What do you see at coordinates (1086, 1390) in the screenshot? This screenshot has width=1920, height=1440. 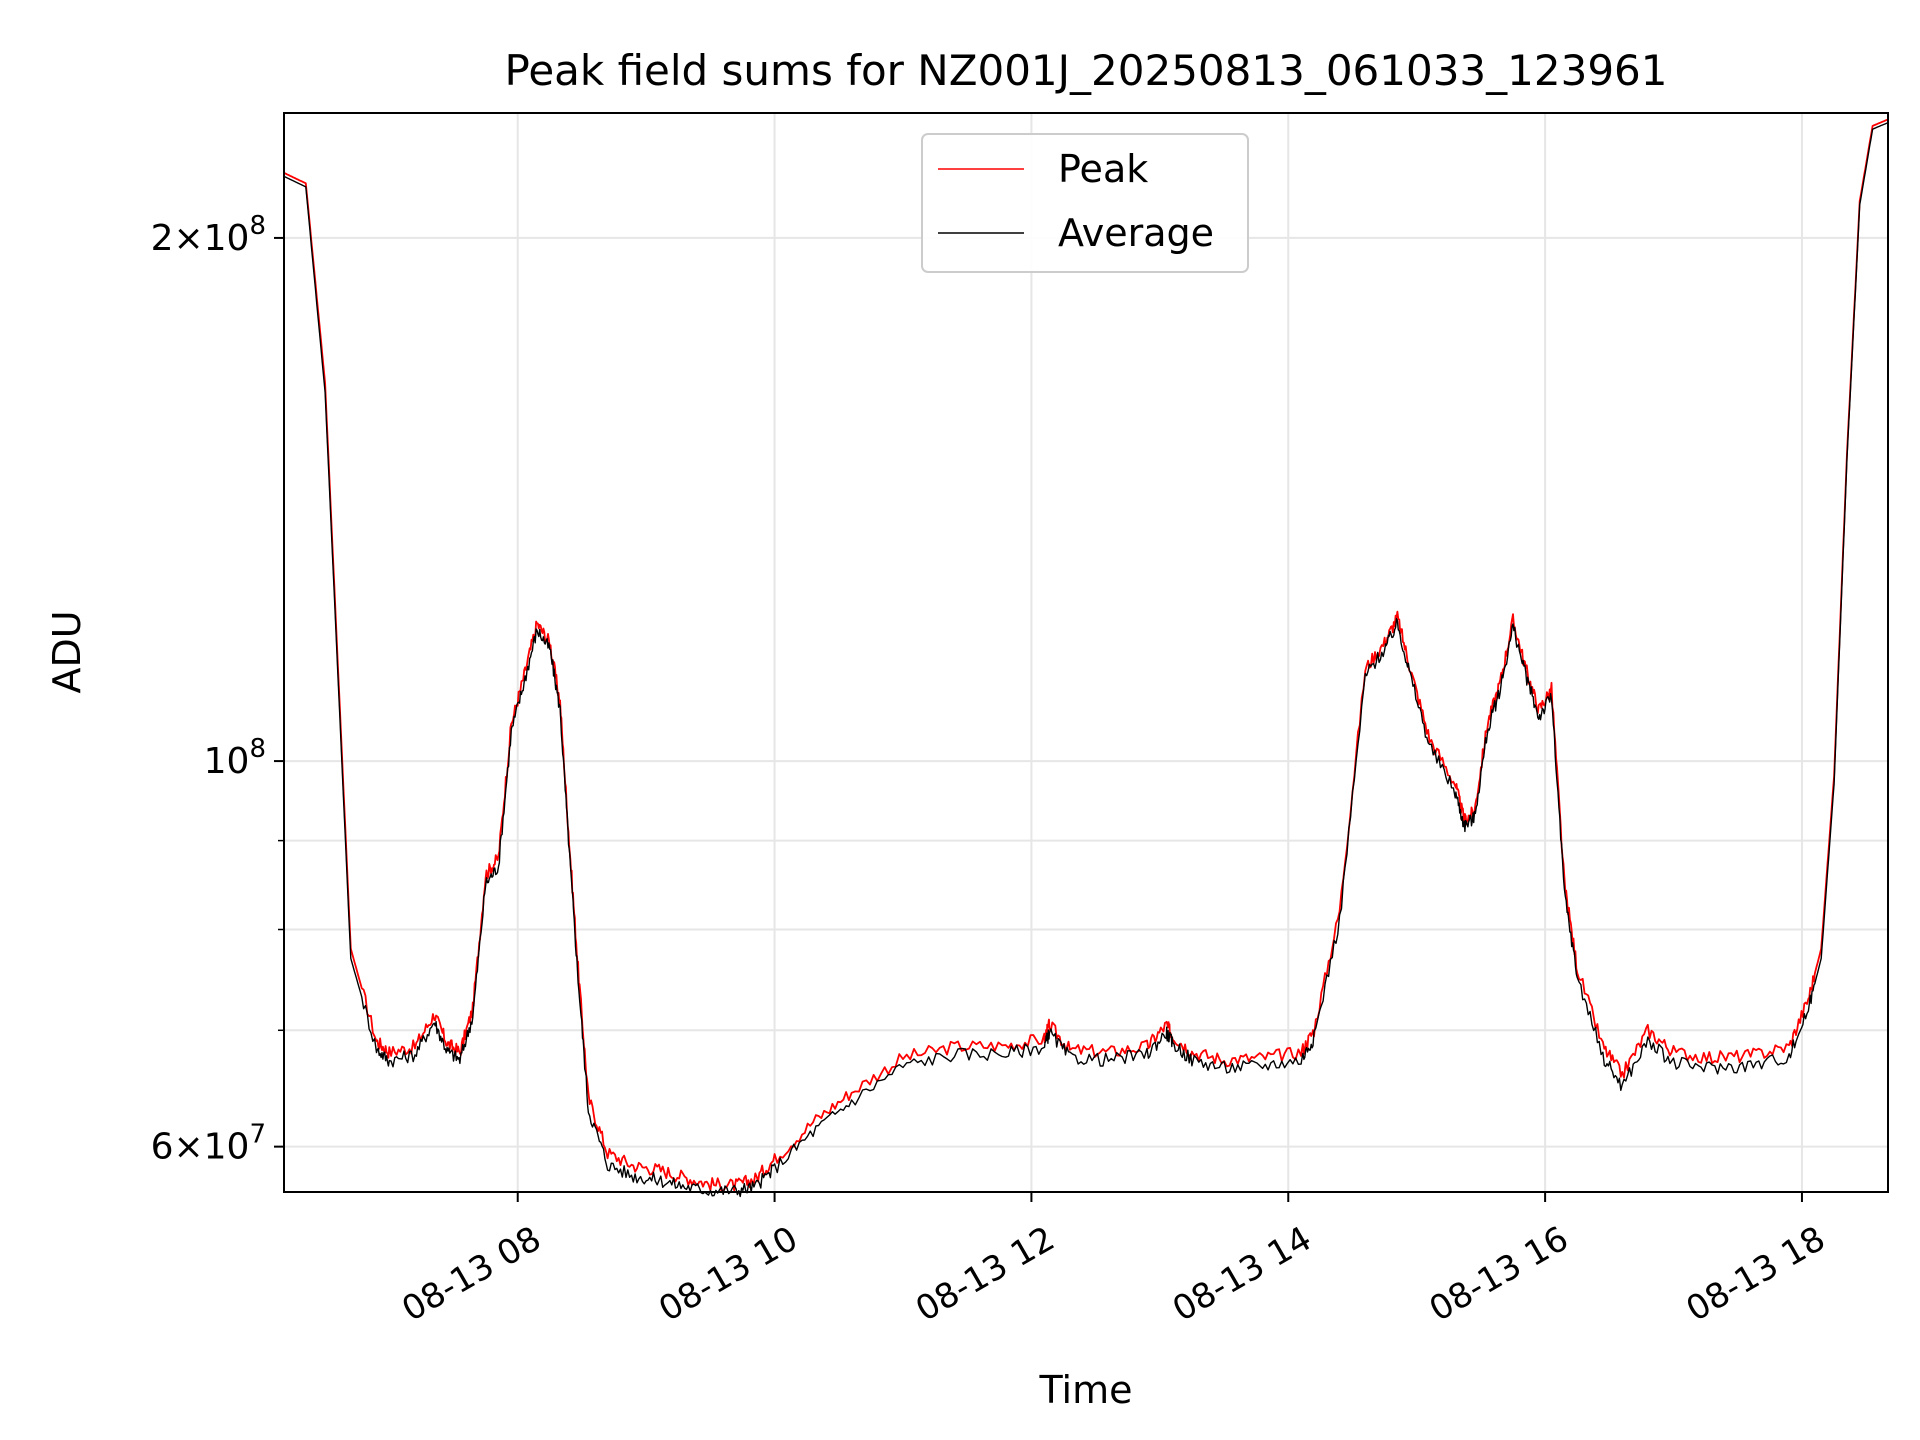 I see `x-axis-label: Time` at bounding box center [1086, 1390].